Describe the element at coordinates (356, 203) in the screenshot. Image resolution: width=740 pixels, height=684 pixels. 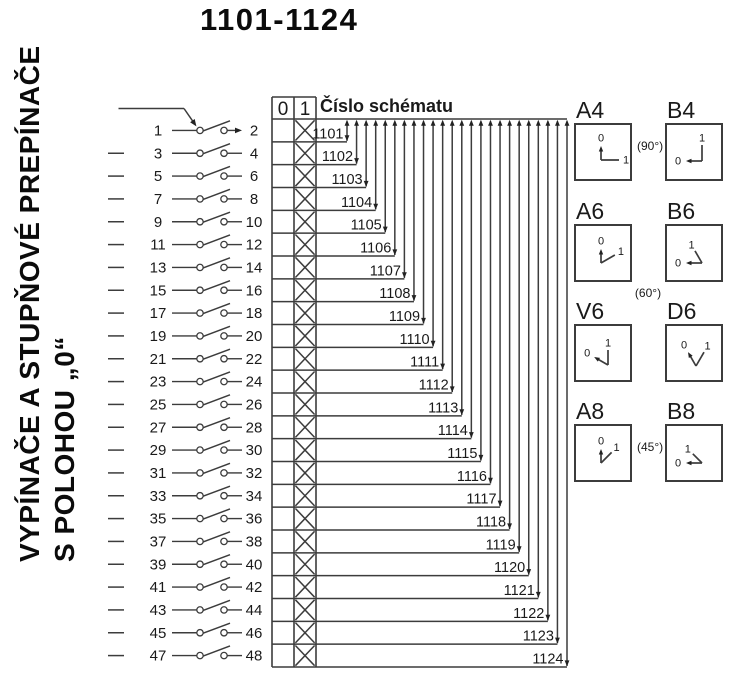
I see `schema-number: 1104` at that location.